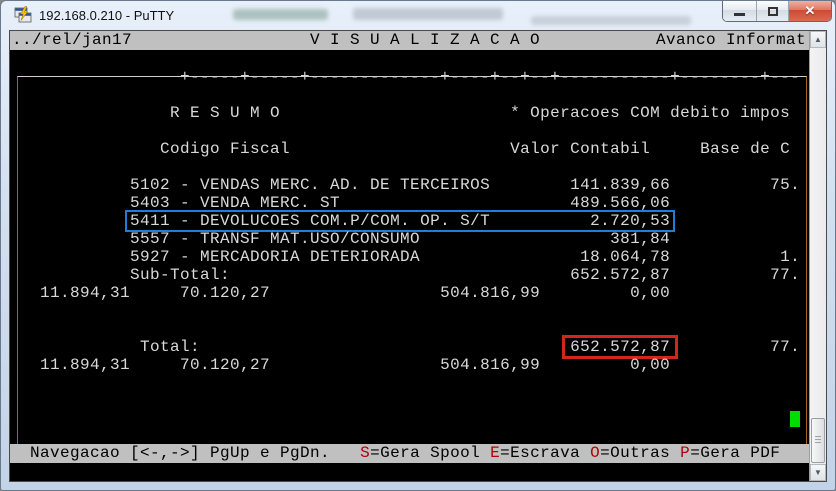 Image resolution: width=836 pixels, height=491 pixels. Describe the element at coordinates (735, 347) in the screenshot. I see `row-tail: 77.` at that location.